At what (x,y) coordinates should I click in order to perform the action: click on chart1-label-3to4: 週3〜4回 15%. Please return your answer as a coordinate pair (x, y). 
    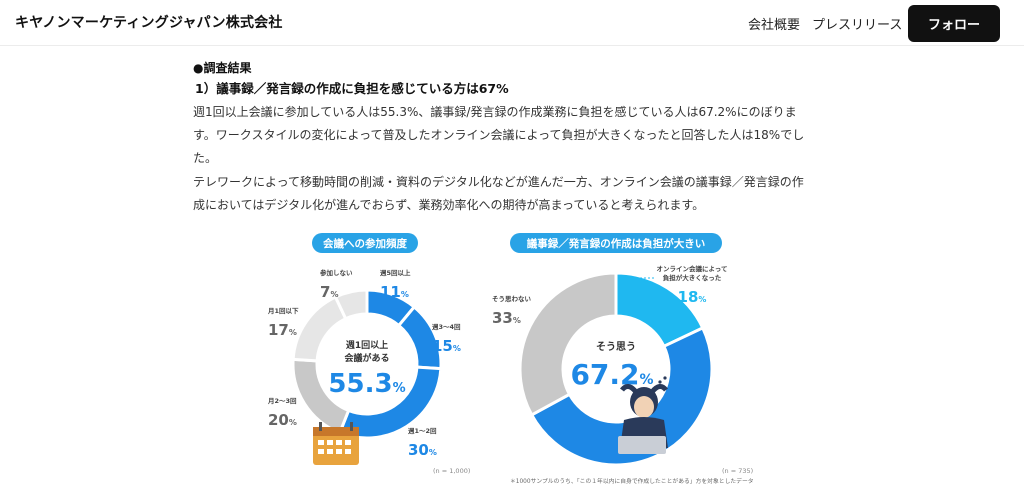
    Looking at the image, I should click on (446, 338).